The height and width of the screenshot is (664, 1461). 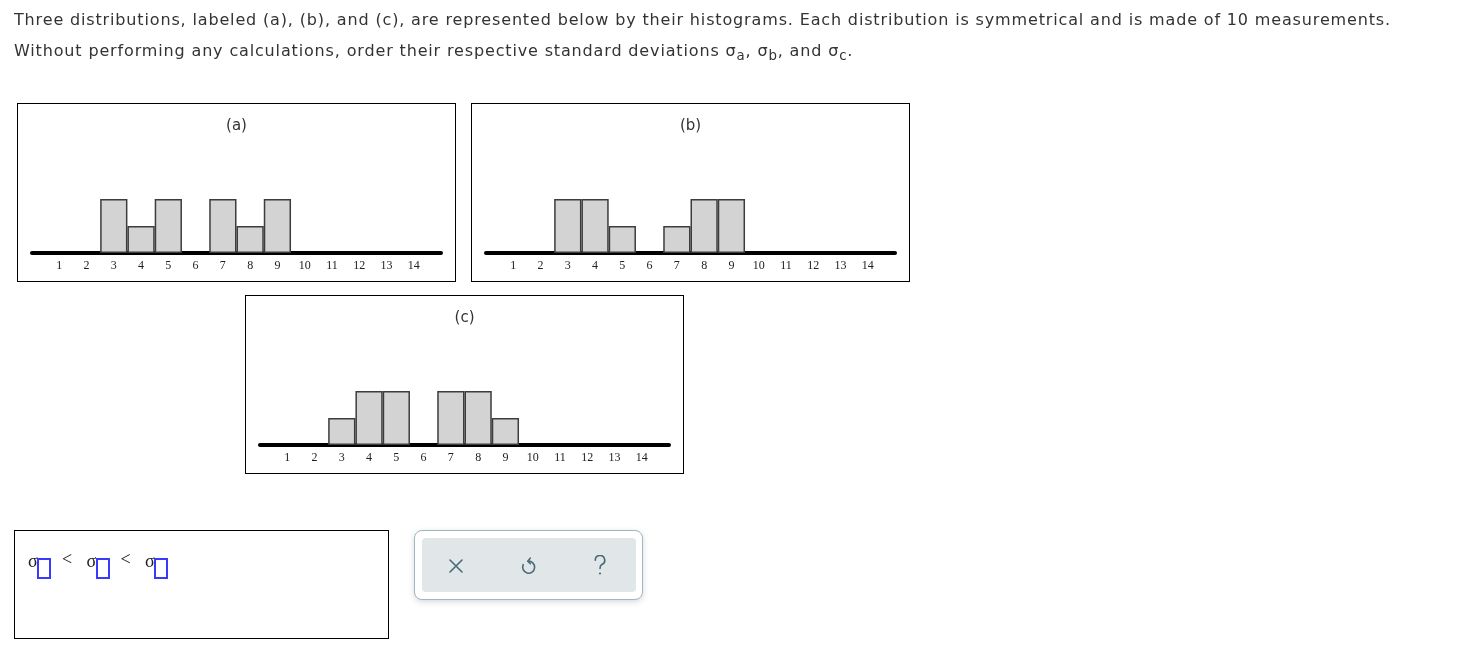 I want to click on chart-title: (b), so click(x=690, y=124).